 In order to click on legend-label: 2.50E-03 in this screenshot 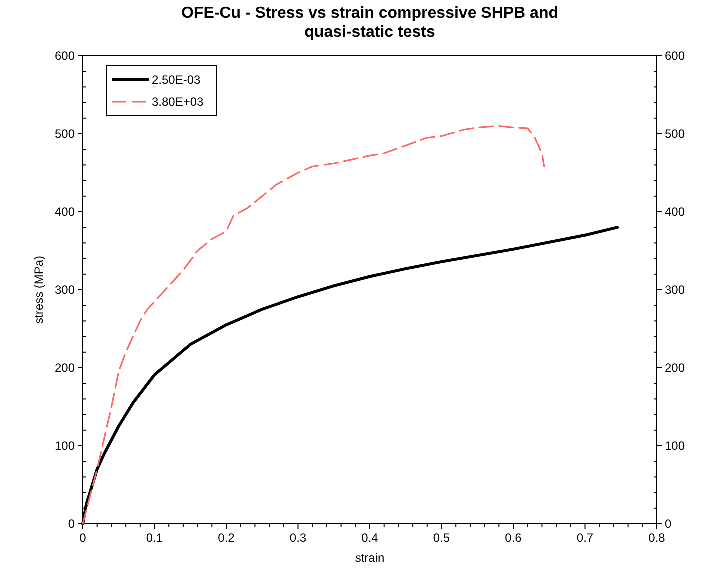, I will do `click(177, 80)`.